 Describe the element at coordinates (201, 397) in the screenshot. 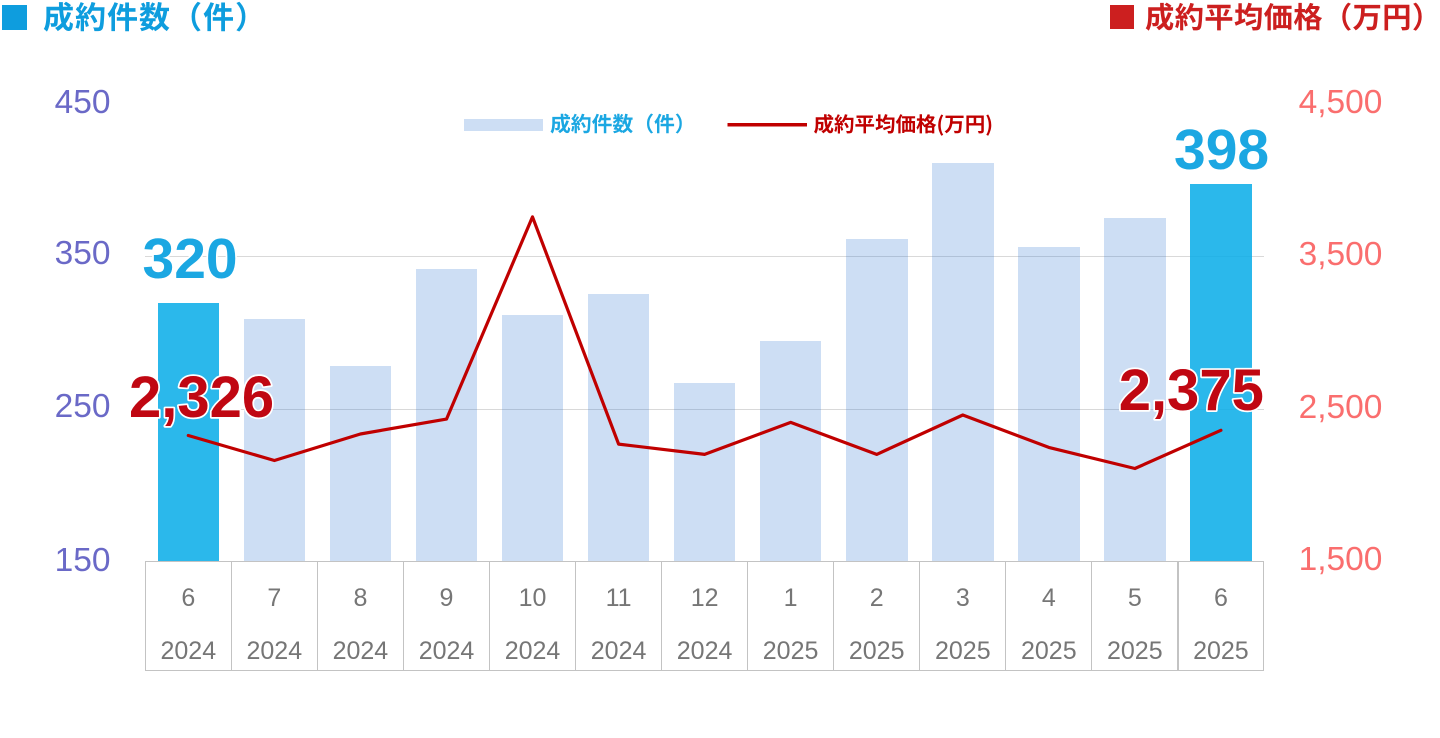

I see `svg-text: 2,326` at that location.